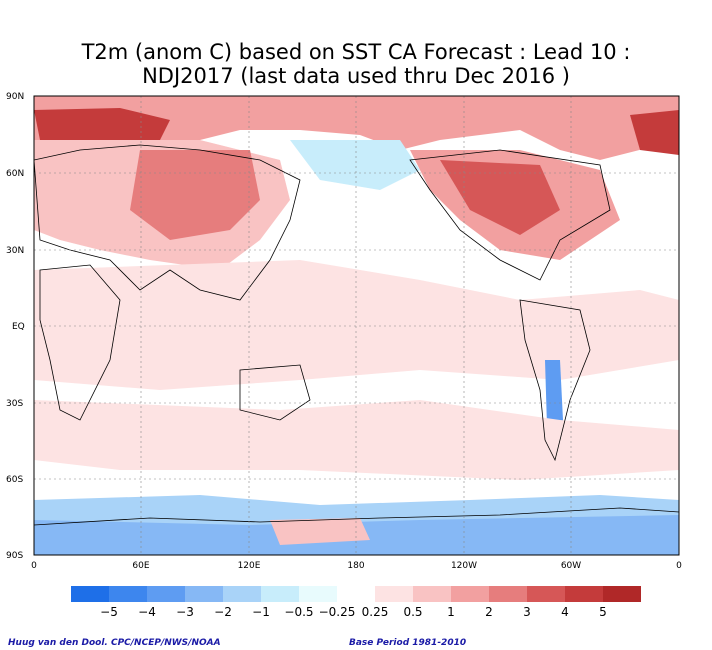  What do you see at coordinates (571, 566) in the screenshot?
I see `lon-label: 60W` at bounding box center [571, 566].